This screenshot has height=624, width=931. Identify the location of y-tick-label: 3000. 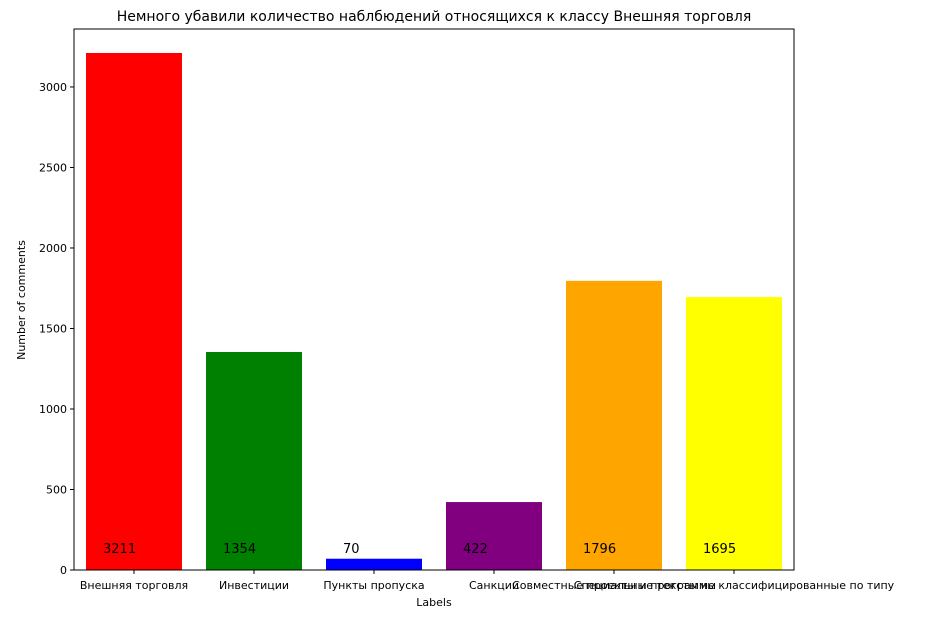
(53, 87).